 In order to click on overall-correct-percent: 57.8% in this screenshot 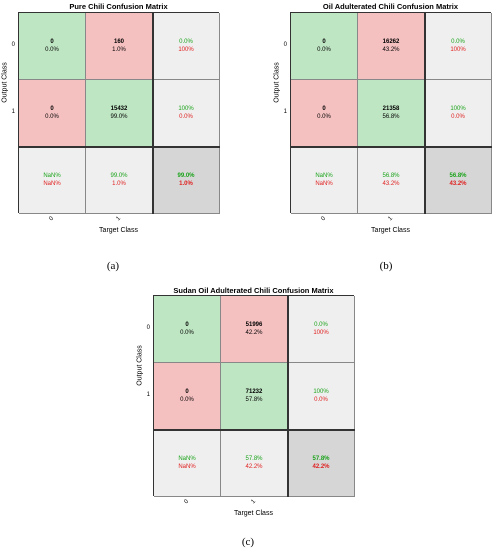, I will do `click(321, 459)`.